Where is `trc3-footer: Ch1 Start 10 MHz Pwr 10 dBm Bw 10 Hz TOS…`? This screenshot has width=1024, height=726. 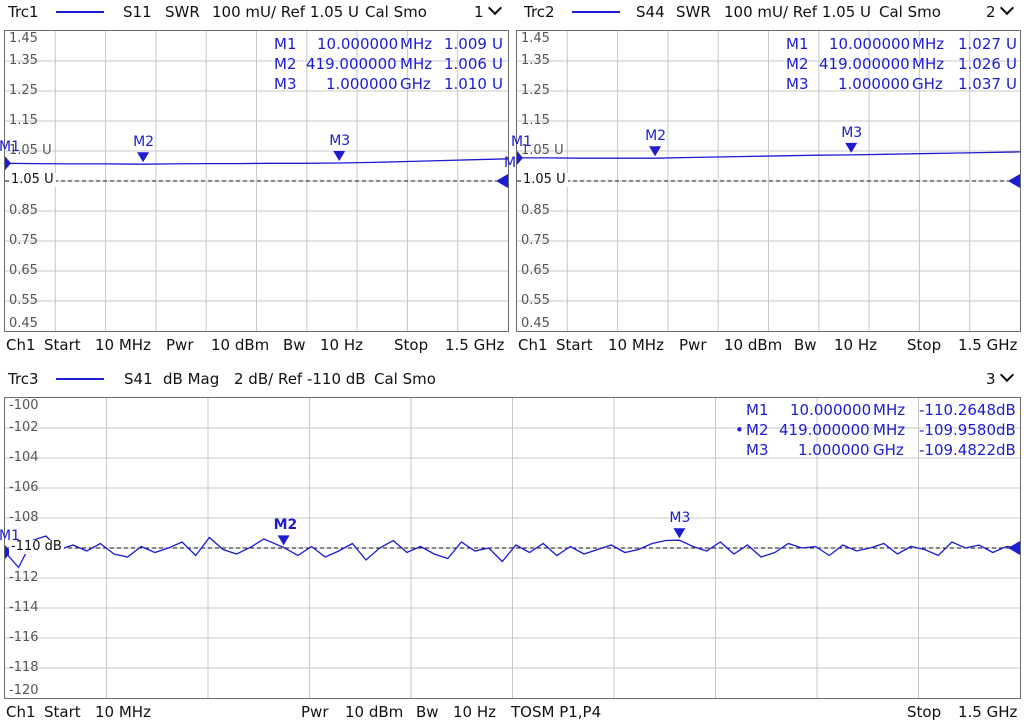 trc3-footer: Ch1 Start 10 MHz Pwr 10 dBm Bw 10 Hz TOS… is located at coordinates (512, 712).